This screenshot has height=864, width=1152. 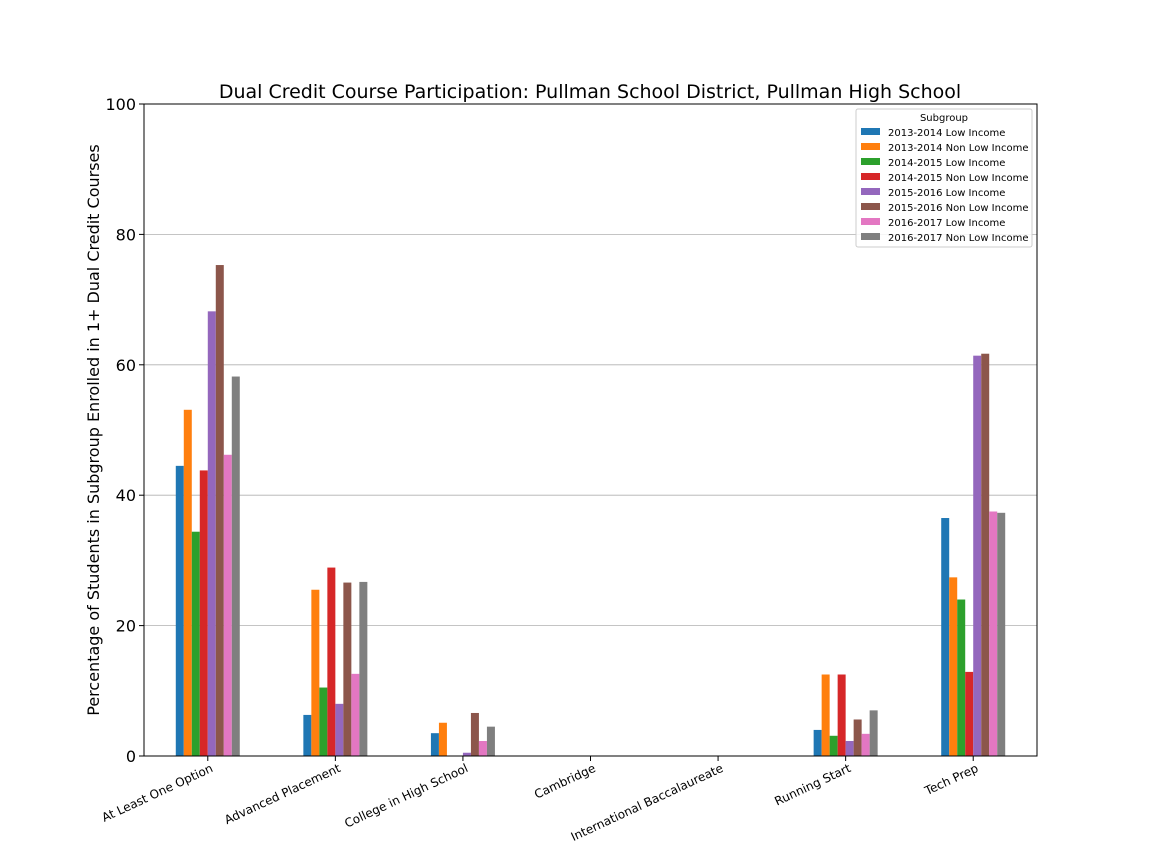 I want to click on legend-label: 2016-2017 Non Low Income, so click(x=958, y=238).